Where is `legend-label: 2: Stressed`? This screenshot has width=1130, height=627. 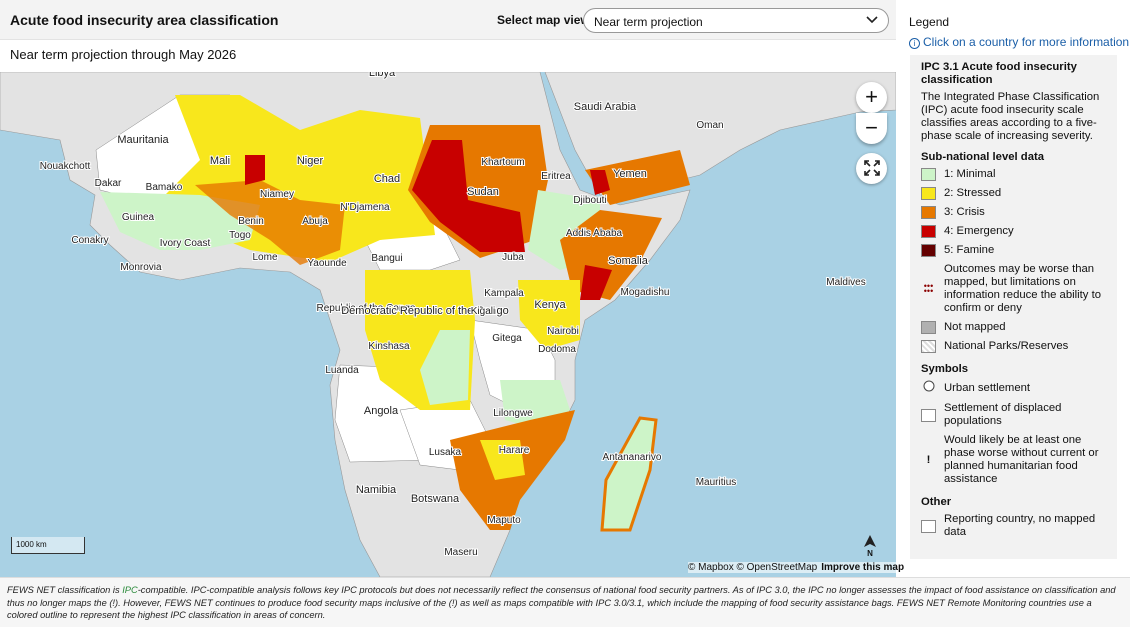
legend-label: 2: Stressed is located at coordinates (973, 193).